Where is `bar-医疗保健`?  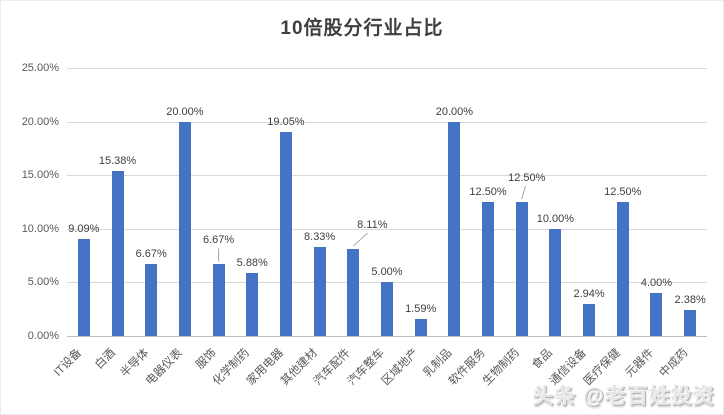
bar-医疗保健 is located at coordinates (622, 269).